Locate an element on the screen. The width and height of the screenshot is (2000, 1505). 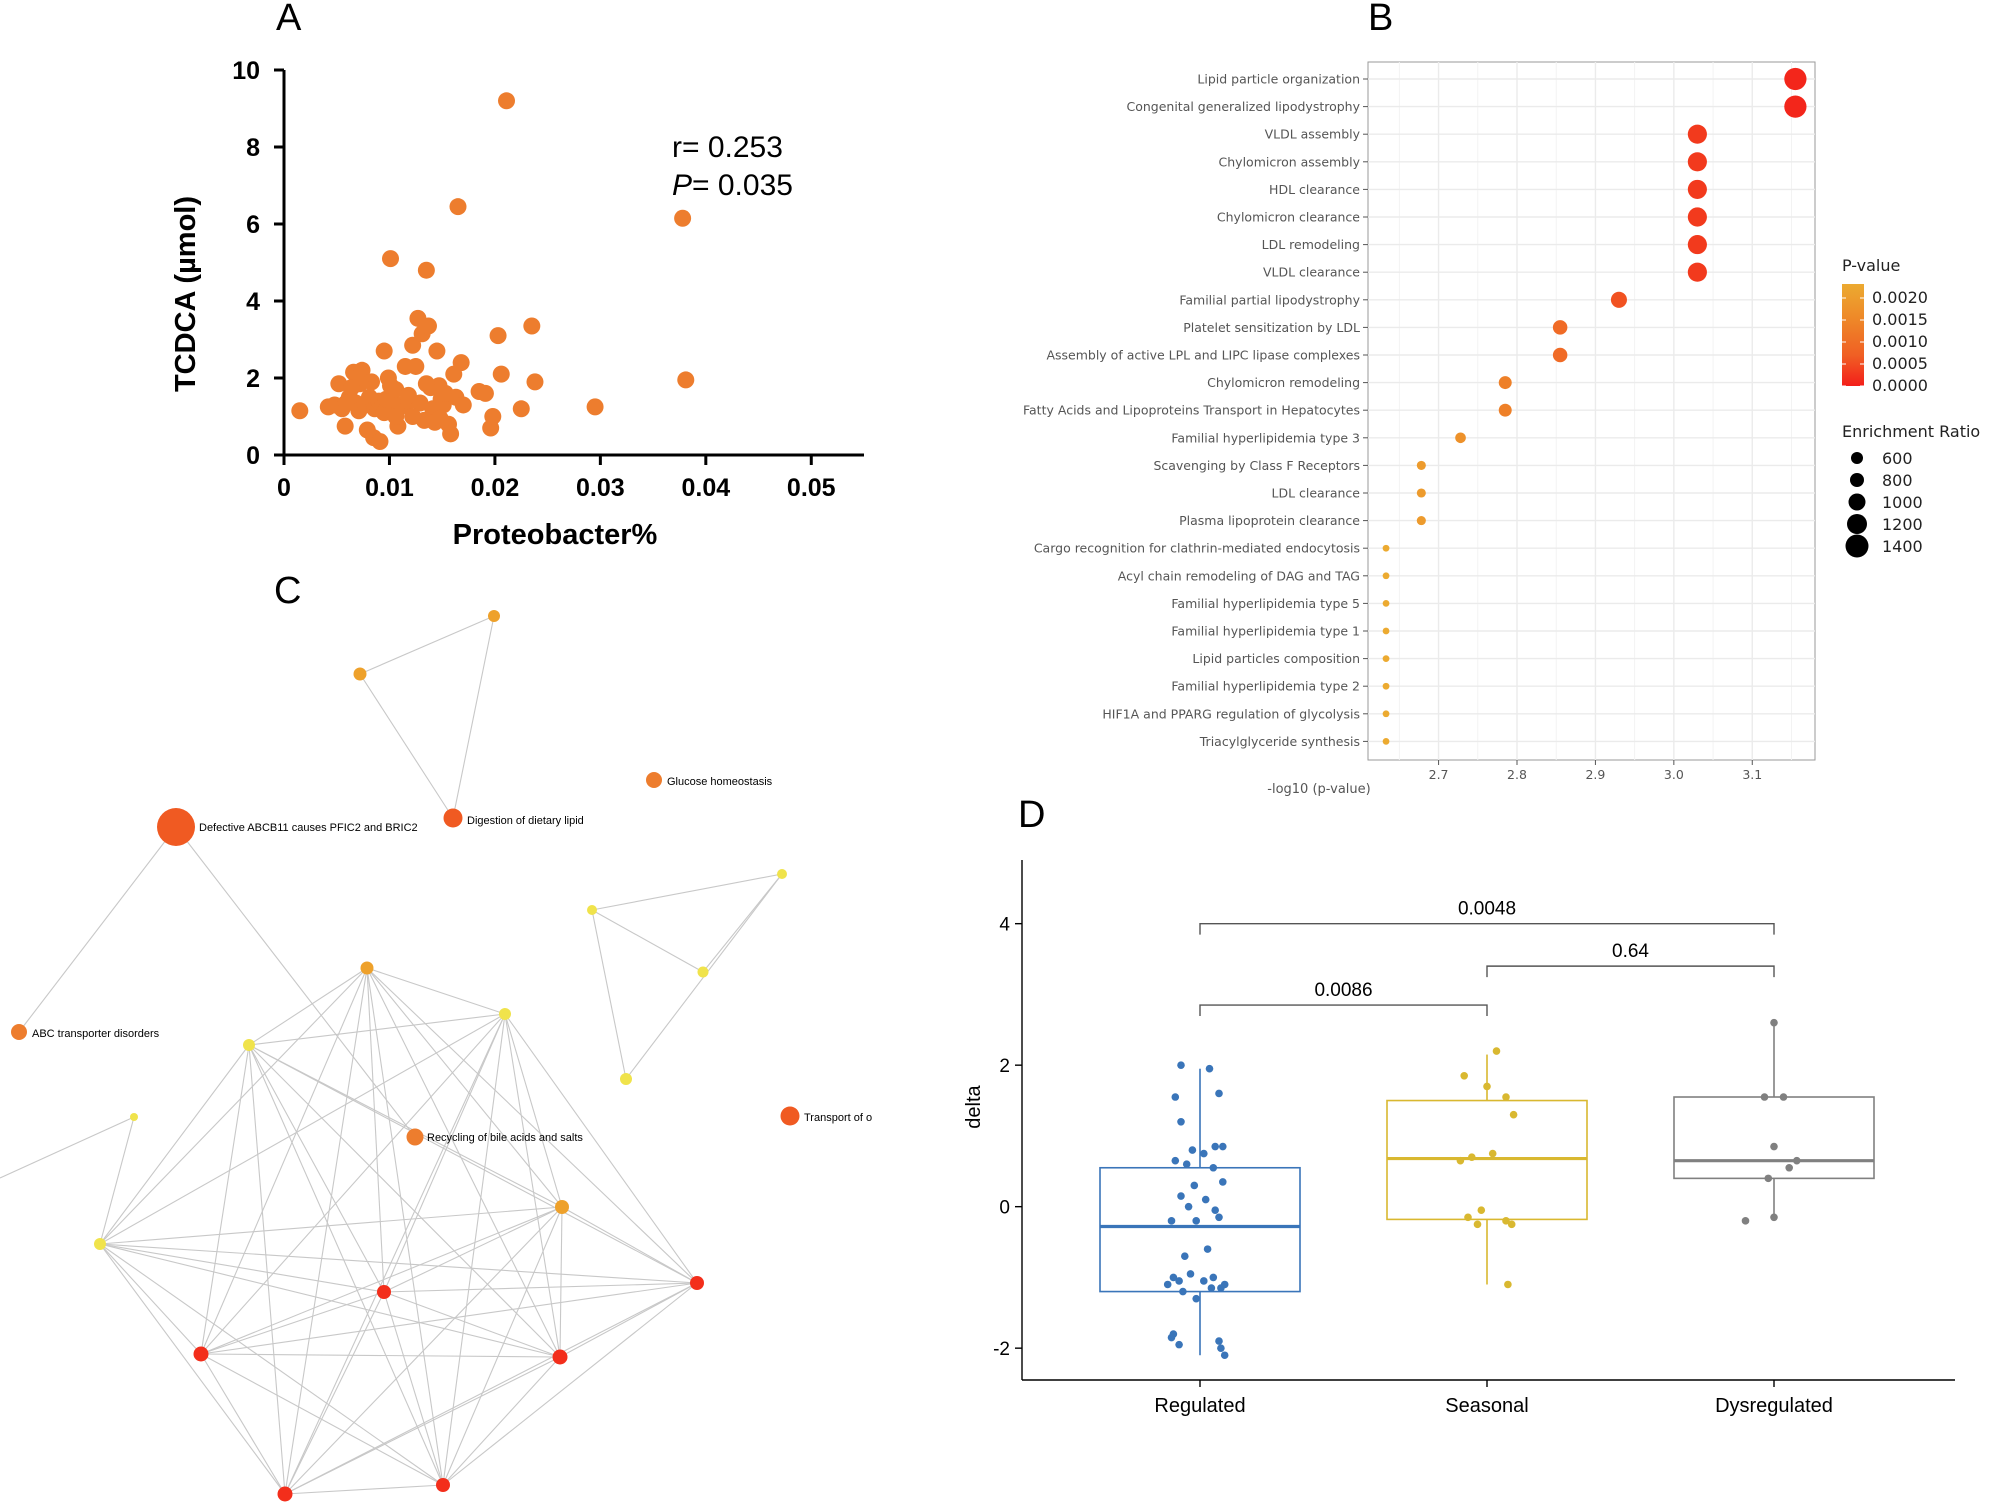
panel-a-y-tick-label: 2 is located at coordinates (253, 379).